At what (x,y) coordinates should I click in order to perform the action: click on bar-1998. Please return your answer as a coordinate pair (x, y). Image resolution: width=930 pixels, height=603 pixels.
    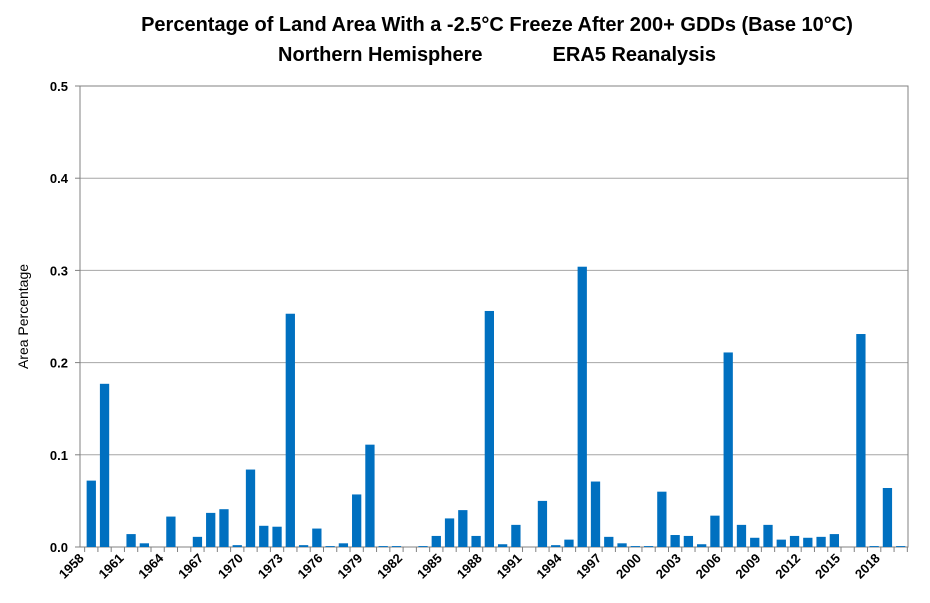
    Looking at the image, I should click on (609, 541).